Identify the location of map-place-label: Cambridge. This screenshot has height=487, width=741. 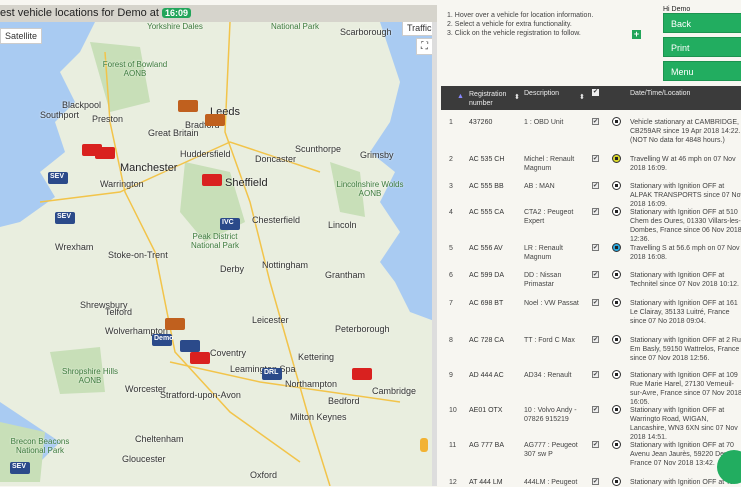
(394, 391).